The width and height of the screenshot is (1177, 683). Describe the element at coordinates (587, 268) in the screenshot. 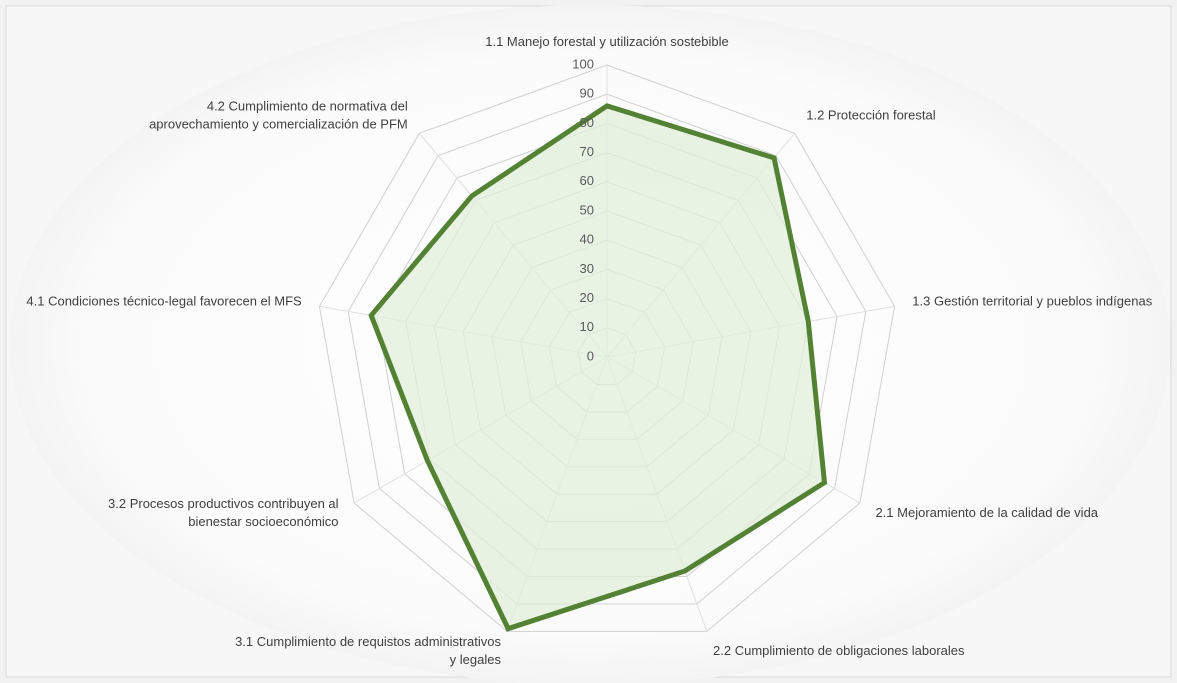

I see `tick-label: 30` at that location.